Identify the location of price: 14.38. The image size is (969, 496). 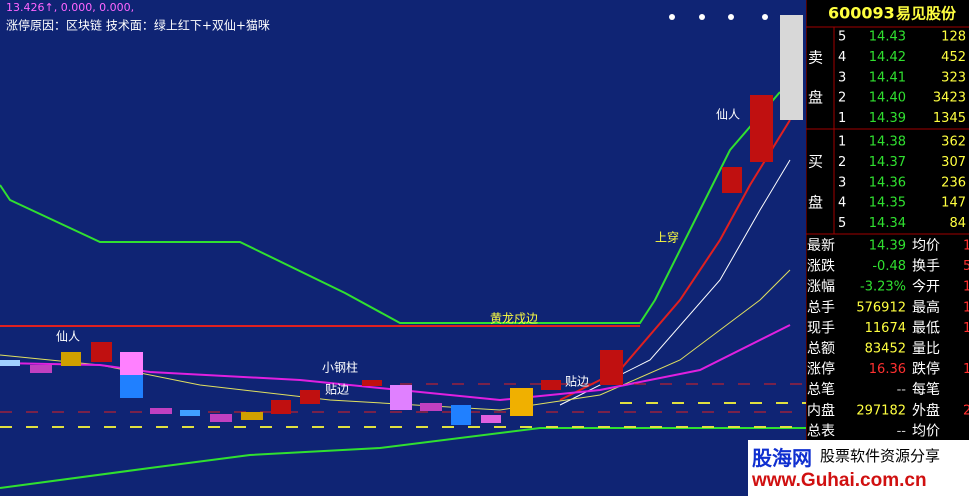
(887, 142).